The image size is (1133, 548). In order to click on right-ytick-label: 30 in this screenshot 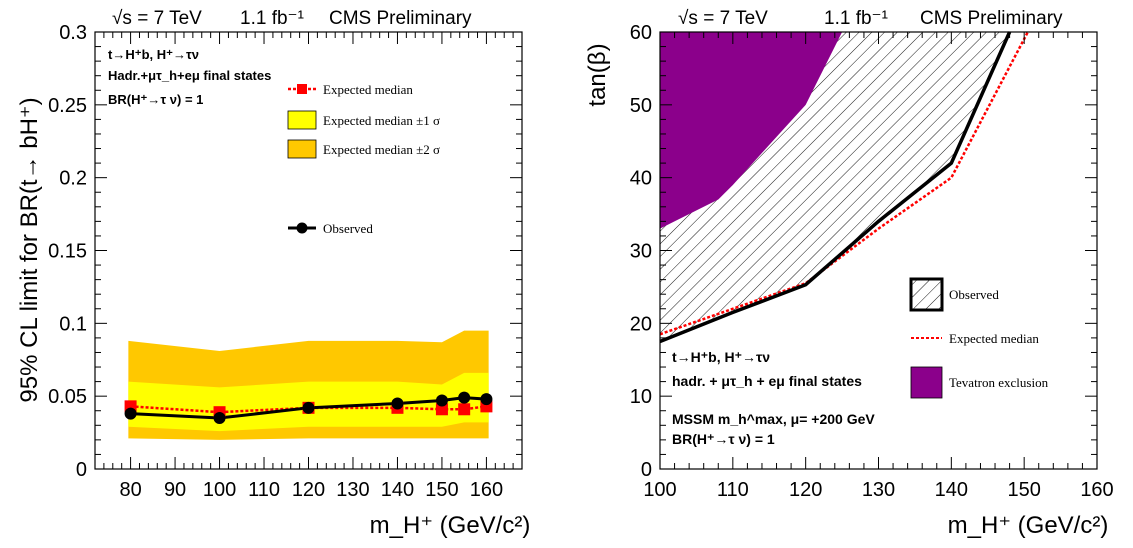, I will do `click(641, 252)`.